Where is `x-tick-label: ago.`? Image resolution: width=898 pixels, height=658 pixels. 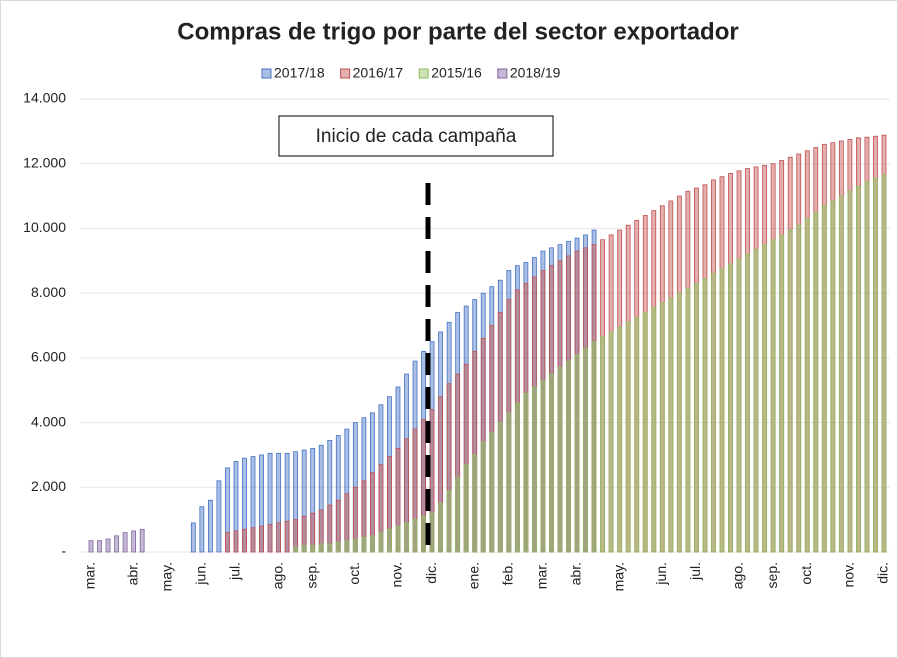
x-tick-label: ago. is located at coordinates (738, 575).